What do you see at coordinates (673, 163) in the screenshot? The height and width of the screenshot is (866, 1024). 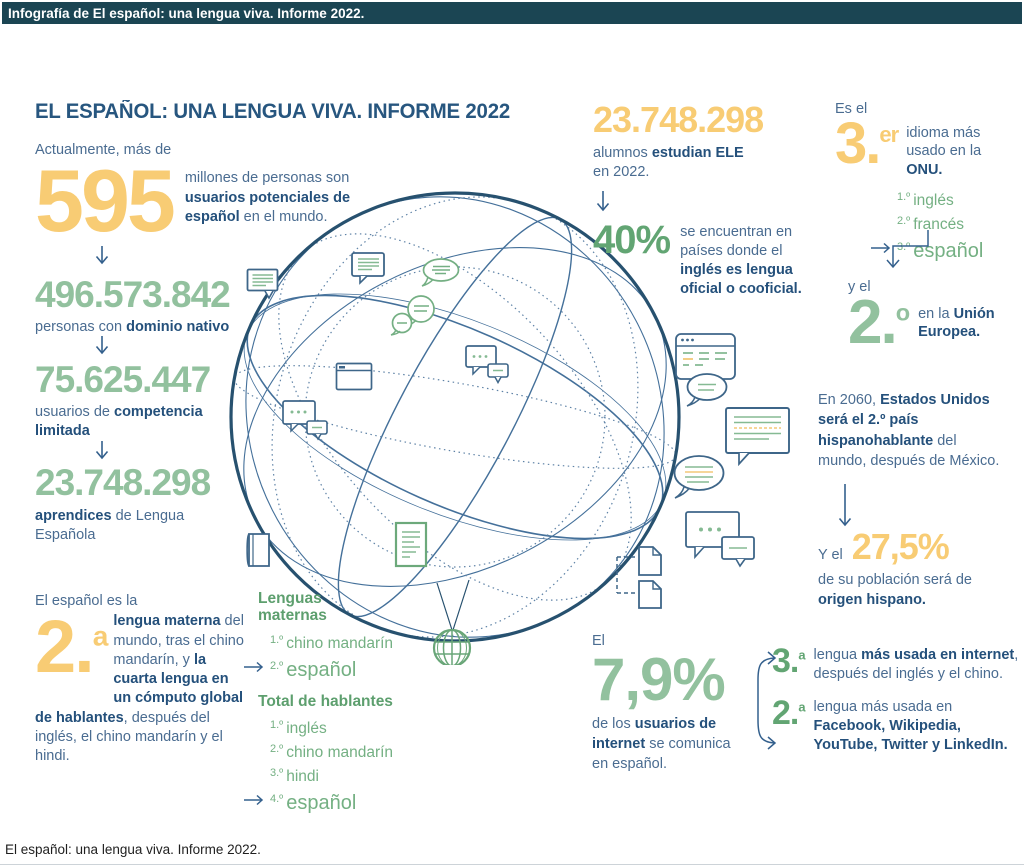 I see `ele-desc: alumnos estudian ELE en 2022.` at bounding box center [673, 163].